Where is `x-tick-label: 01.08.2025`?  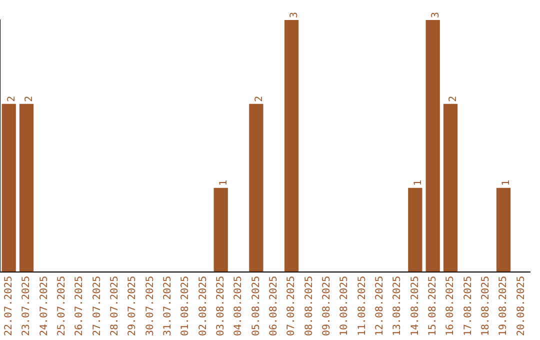
x-tick-label: 01.08.2025 is located at coordinates (186, 306).